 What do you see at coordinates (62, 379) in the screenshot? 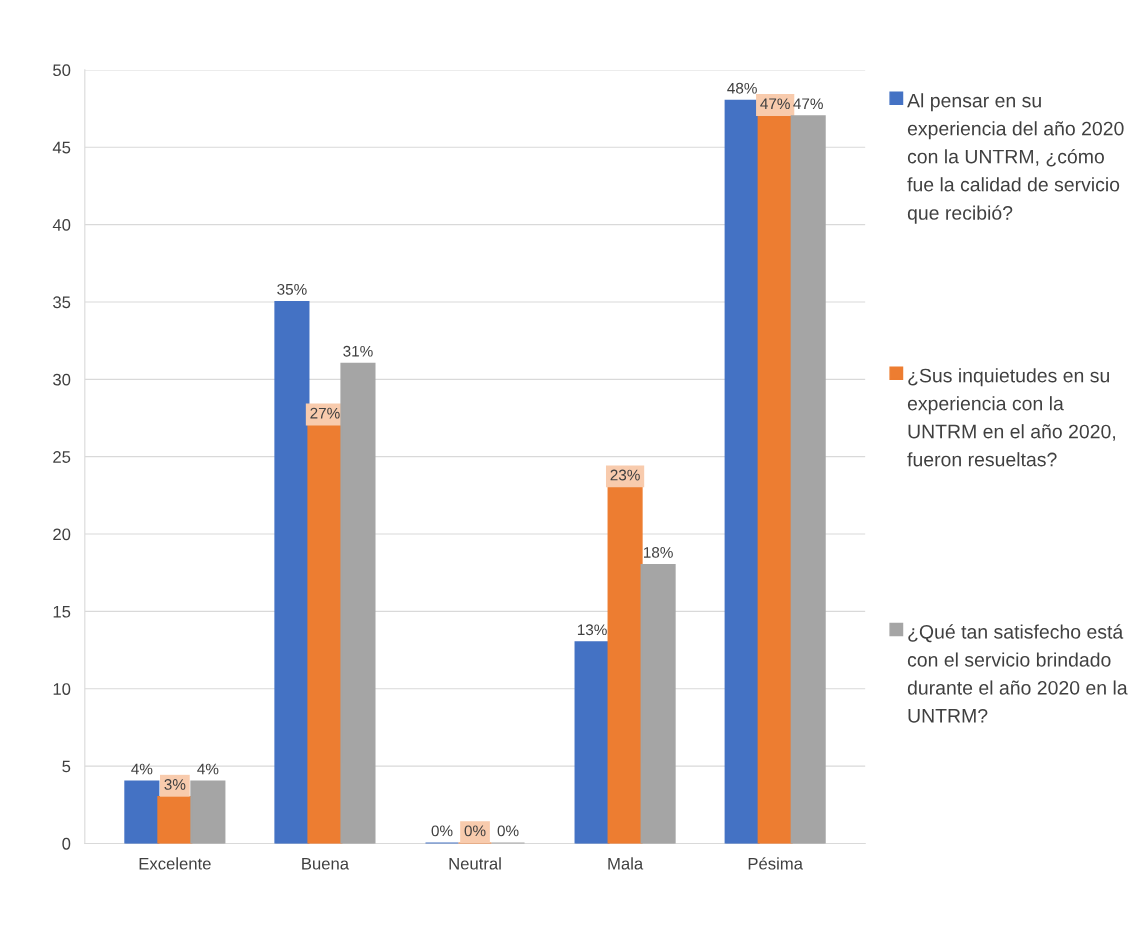
I see `y-tick-label: 30` at bounding box center [62, 379].